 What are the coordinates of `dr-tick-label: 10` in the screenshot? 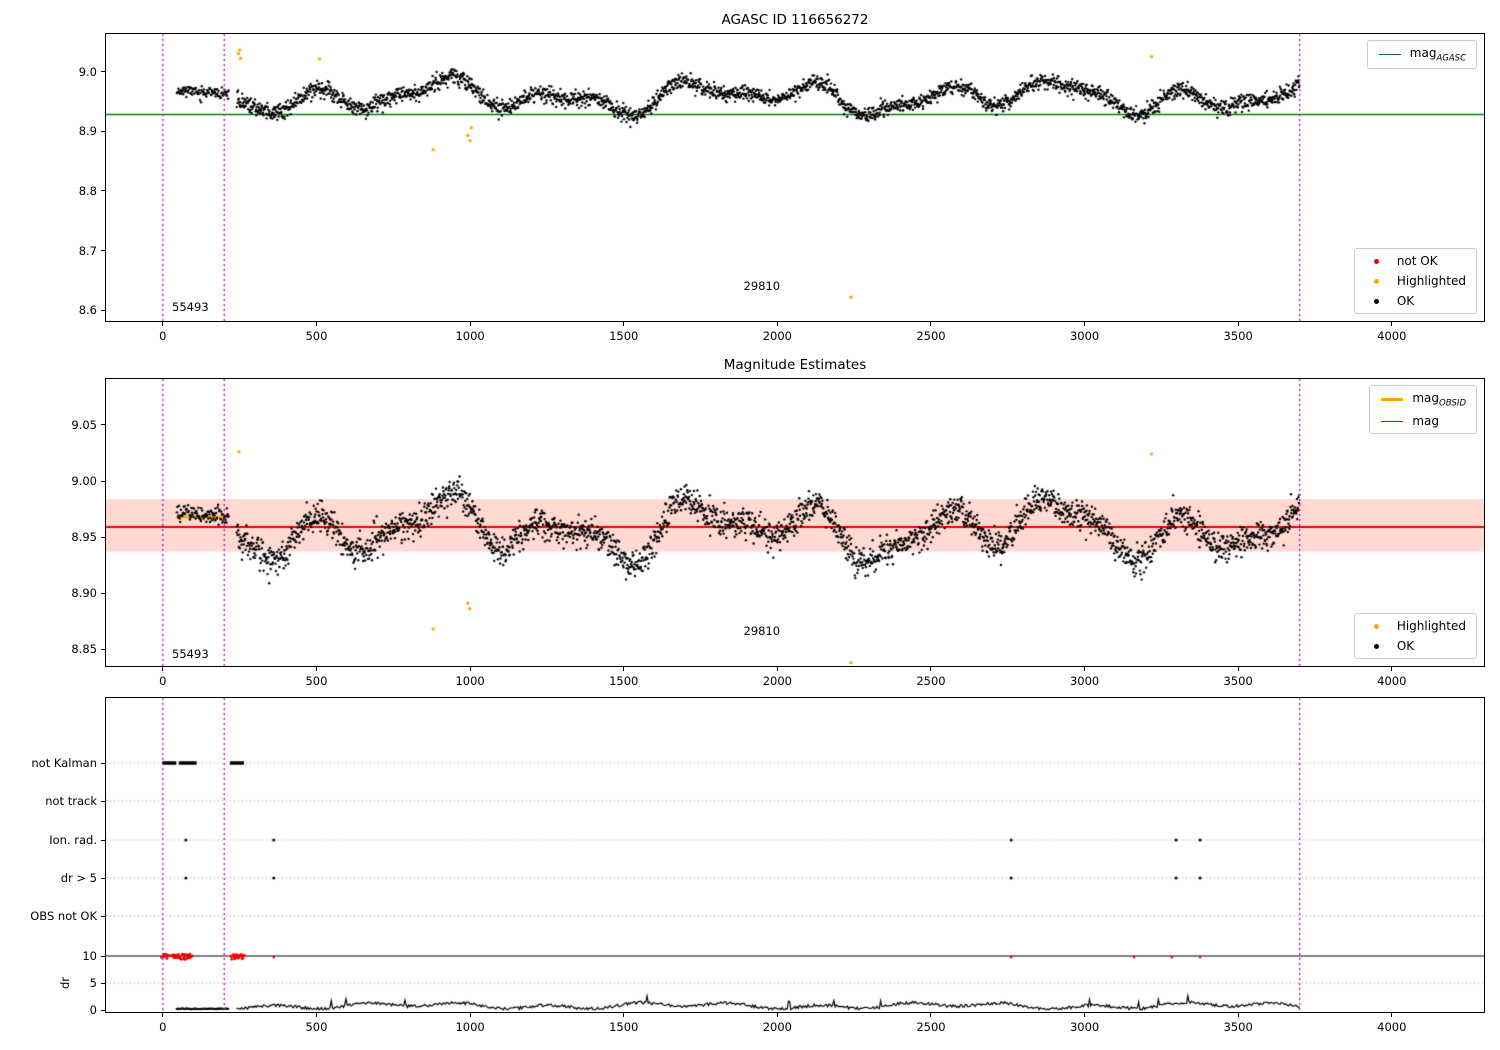 It's located at (89, 956).